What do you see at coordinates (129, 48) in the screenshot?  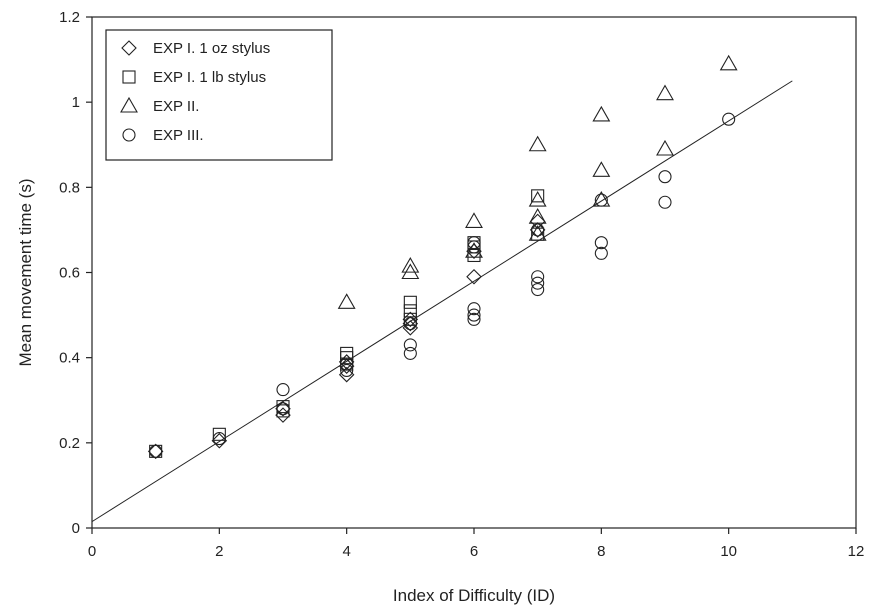 I see `legend-diamond-icon` at bounding box center [129, 48].